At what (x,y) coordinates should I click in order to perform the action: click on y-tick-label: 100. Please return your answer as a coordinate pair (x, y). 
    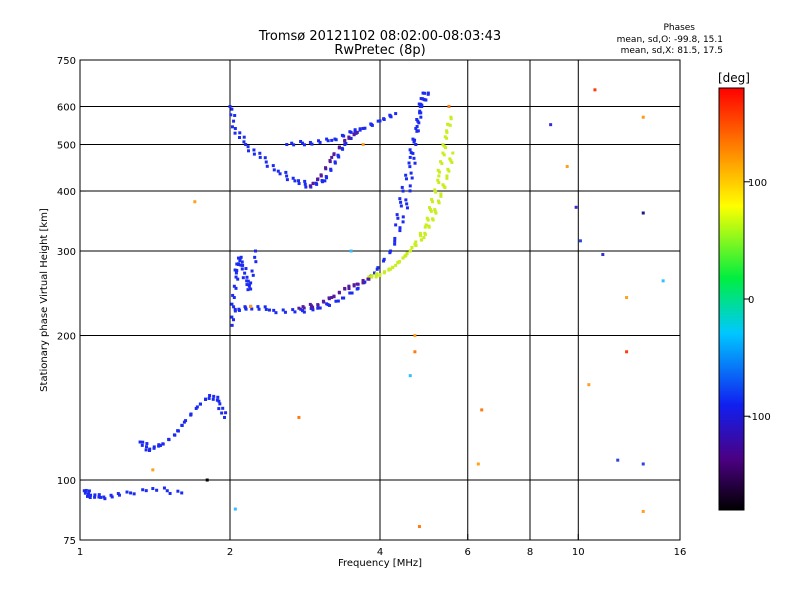
    Looking at the image, I should click on (66, 481).